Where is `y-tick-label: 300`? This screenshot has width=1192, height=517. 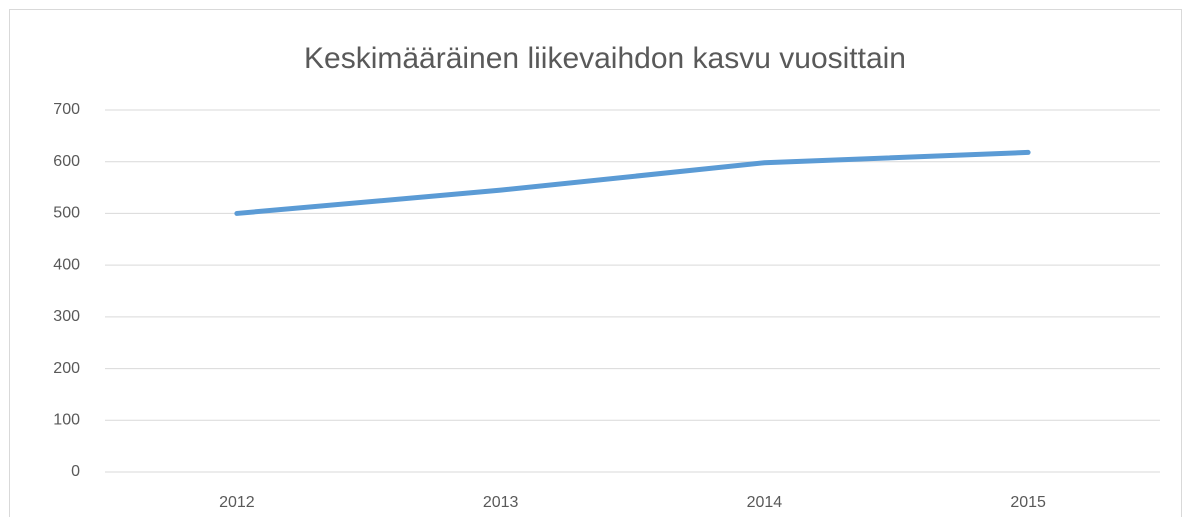 y-tick-label: 300 is located at coordinates (66, 316).